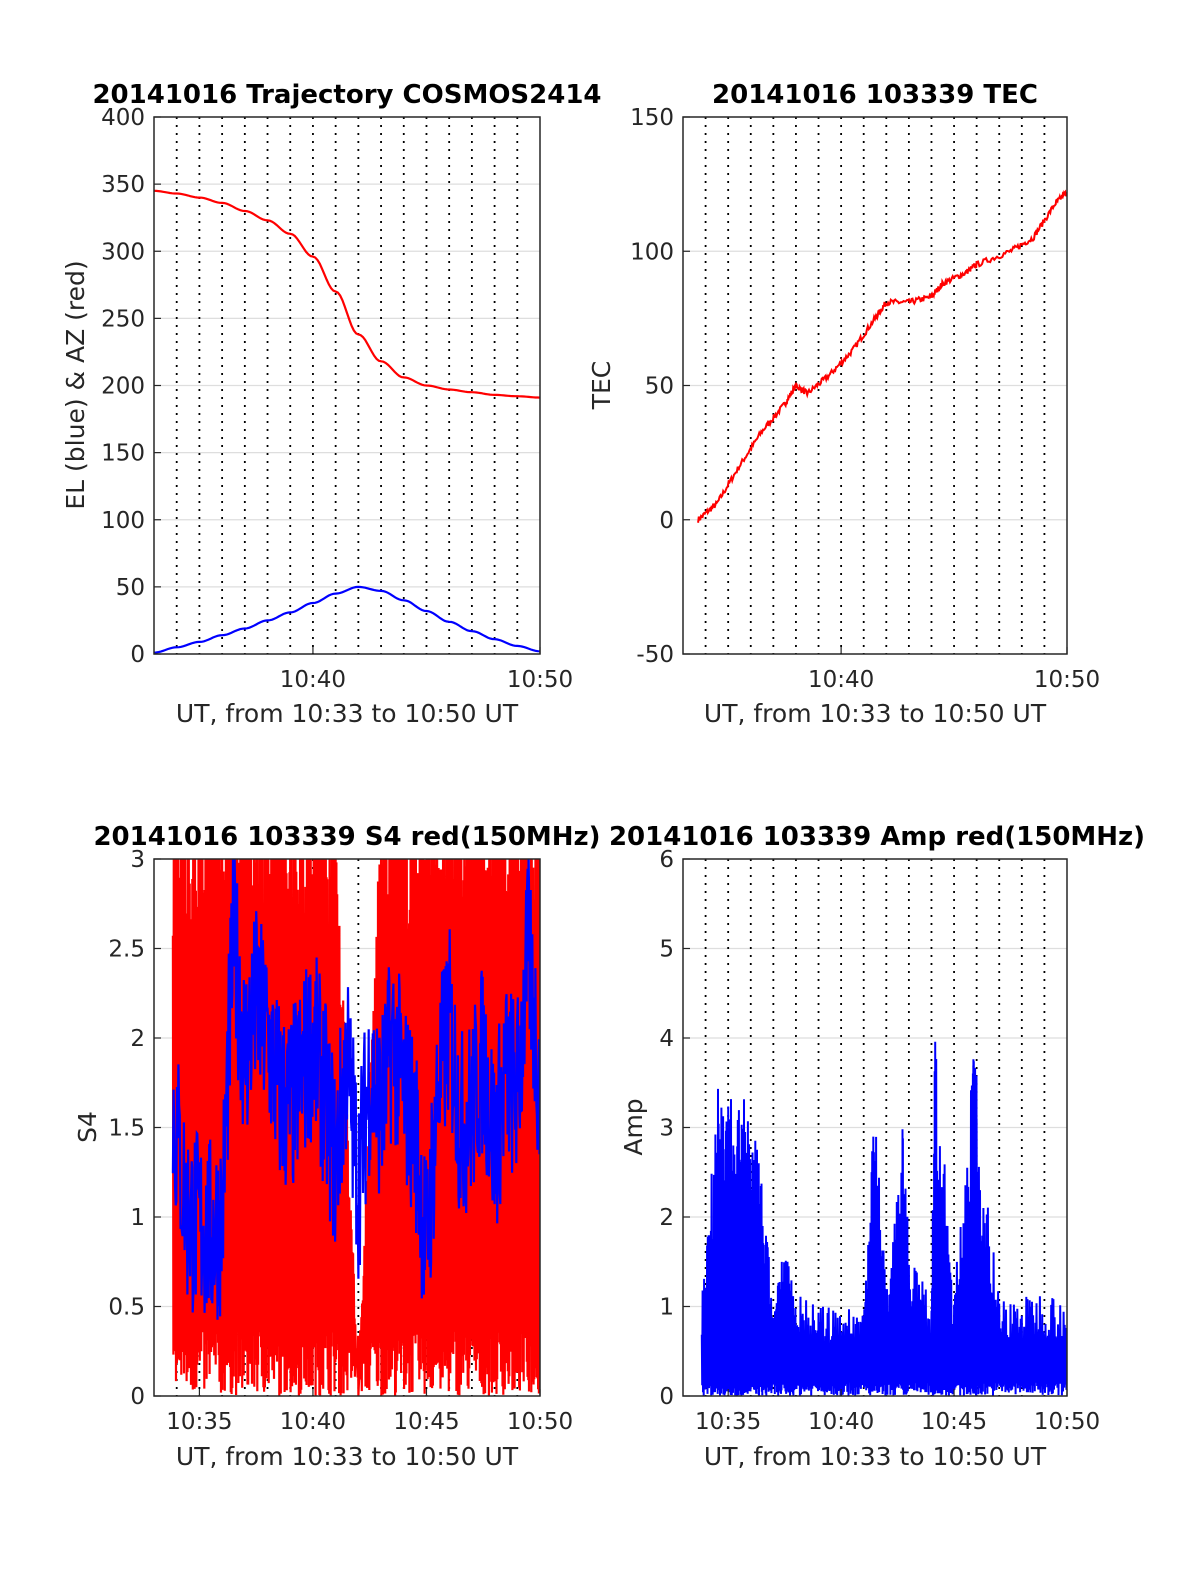 The image size is (1200, 1575). I want to click on trajectory-ytick-label: 100, so click(123, 521).